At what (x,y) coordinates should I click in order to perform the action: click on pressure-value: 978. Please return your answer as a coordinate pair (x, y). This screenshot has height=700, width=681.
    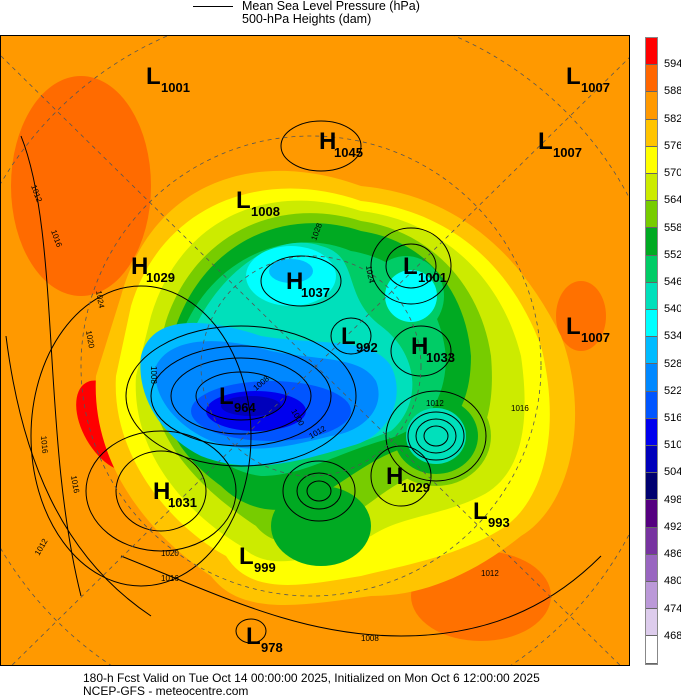
    Looking at the image, I should click on (272, 647).